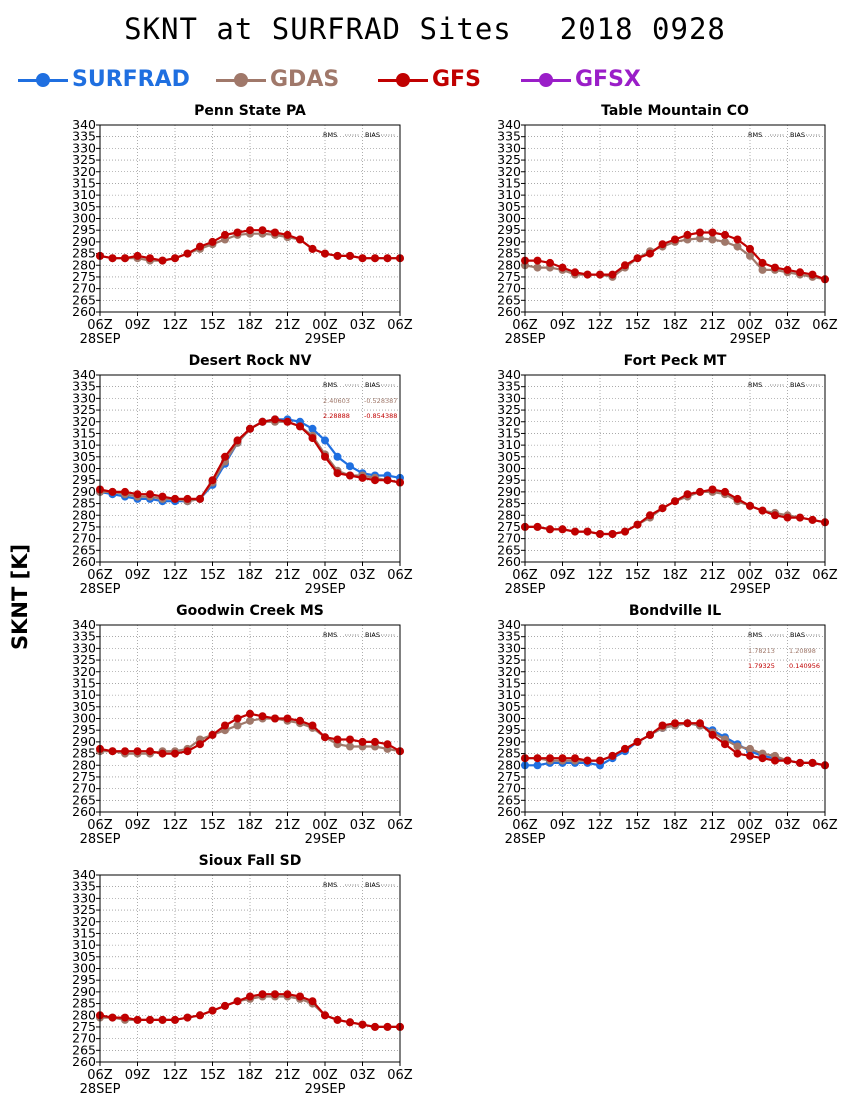 This screenshot has width=850, height=1100. Describe the element at coordinates (250, 361) in the screenshot. I see `chart-title: Desert Rock NV` at that location.